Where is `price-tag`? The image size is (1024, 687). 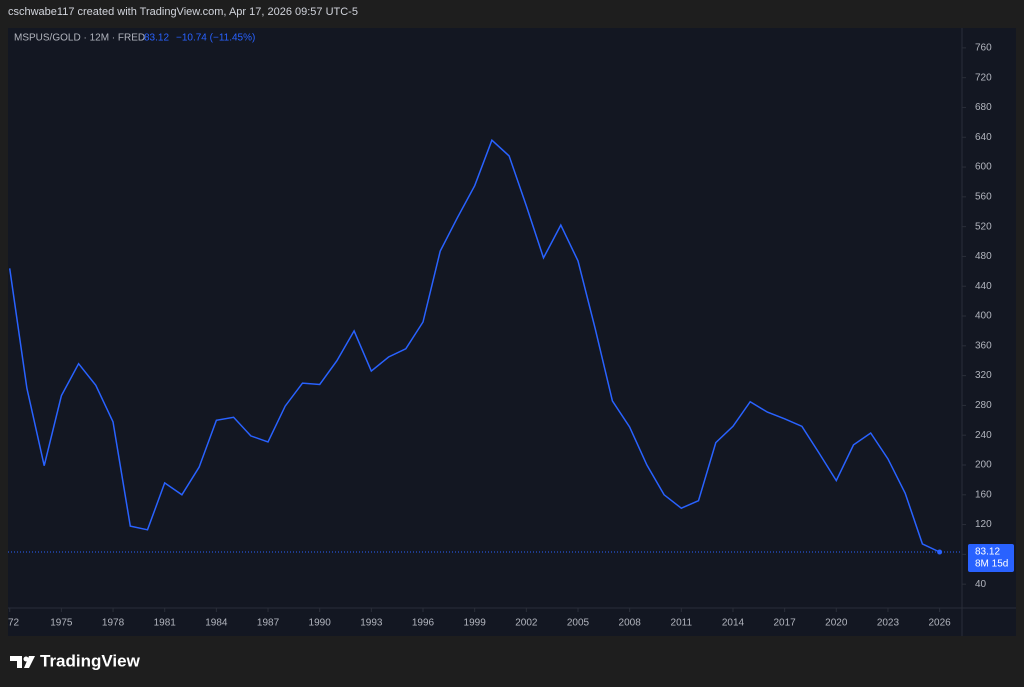
price-tag is located at coordinates (991, 558).